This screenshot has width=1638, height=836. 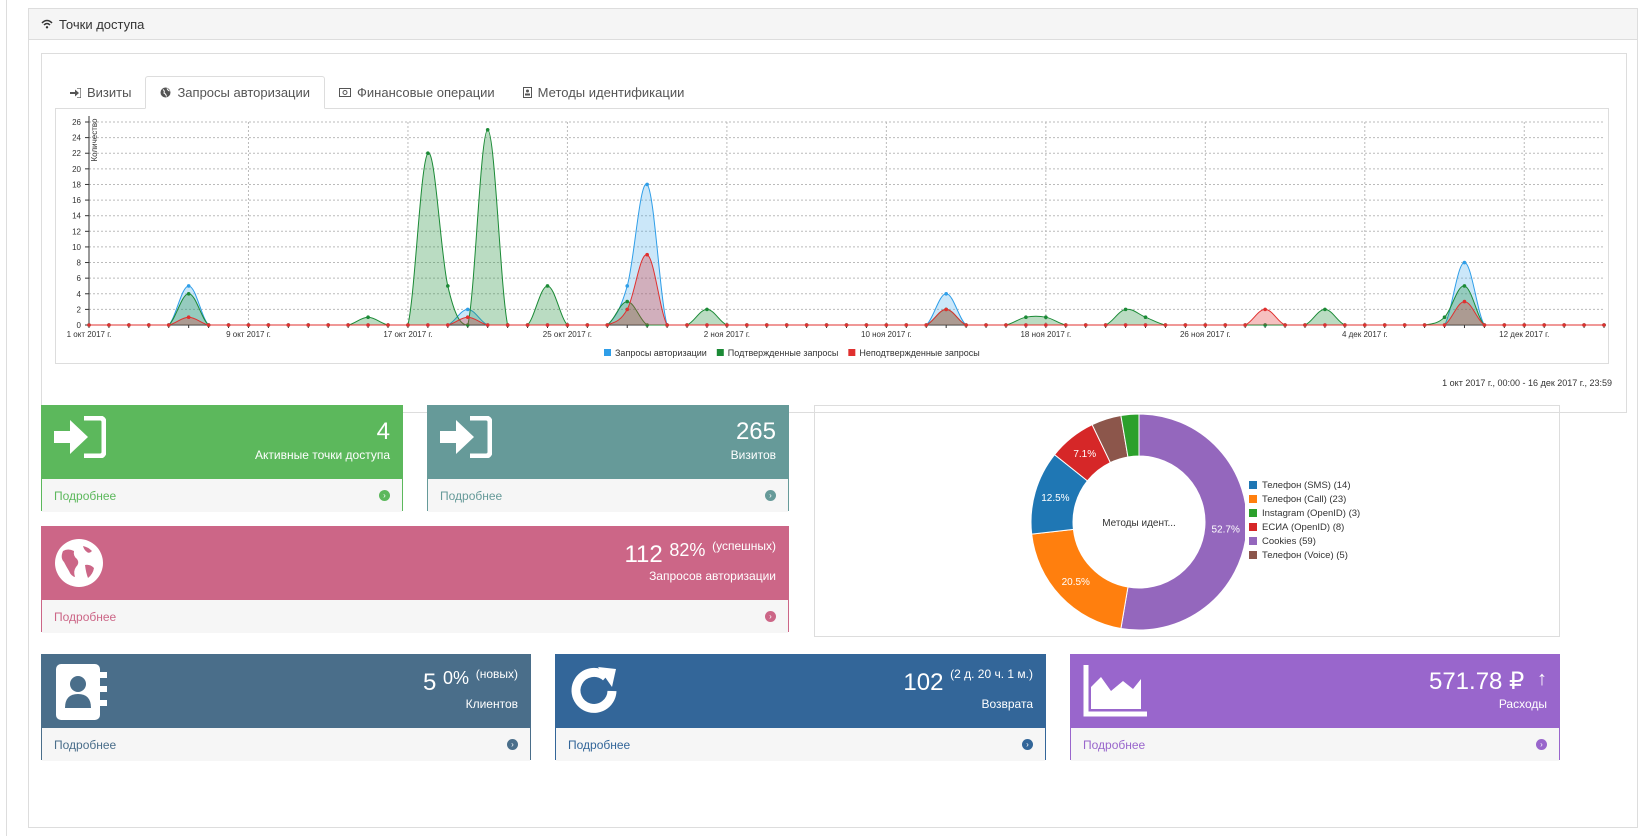 I want to click on tab-finance: Финансовые операции, so click(x=417, y=92).